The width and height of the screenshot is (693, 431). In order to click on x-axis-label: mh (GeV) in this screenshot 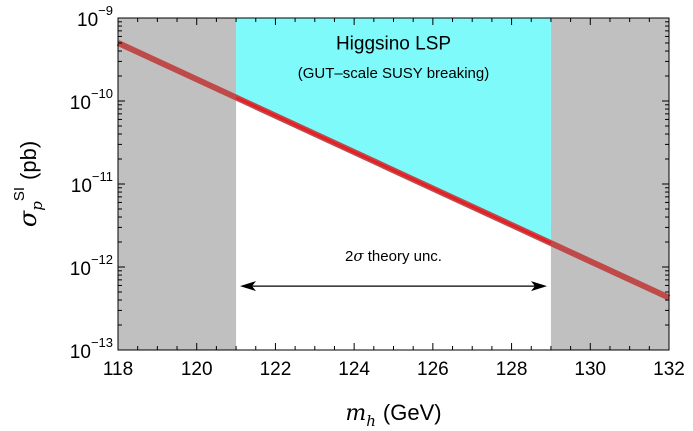, I will do `click(393, 415)`.